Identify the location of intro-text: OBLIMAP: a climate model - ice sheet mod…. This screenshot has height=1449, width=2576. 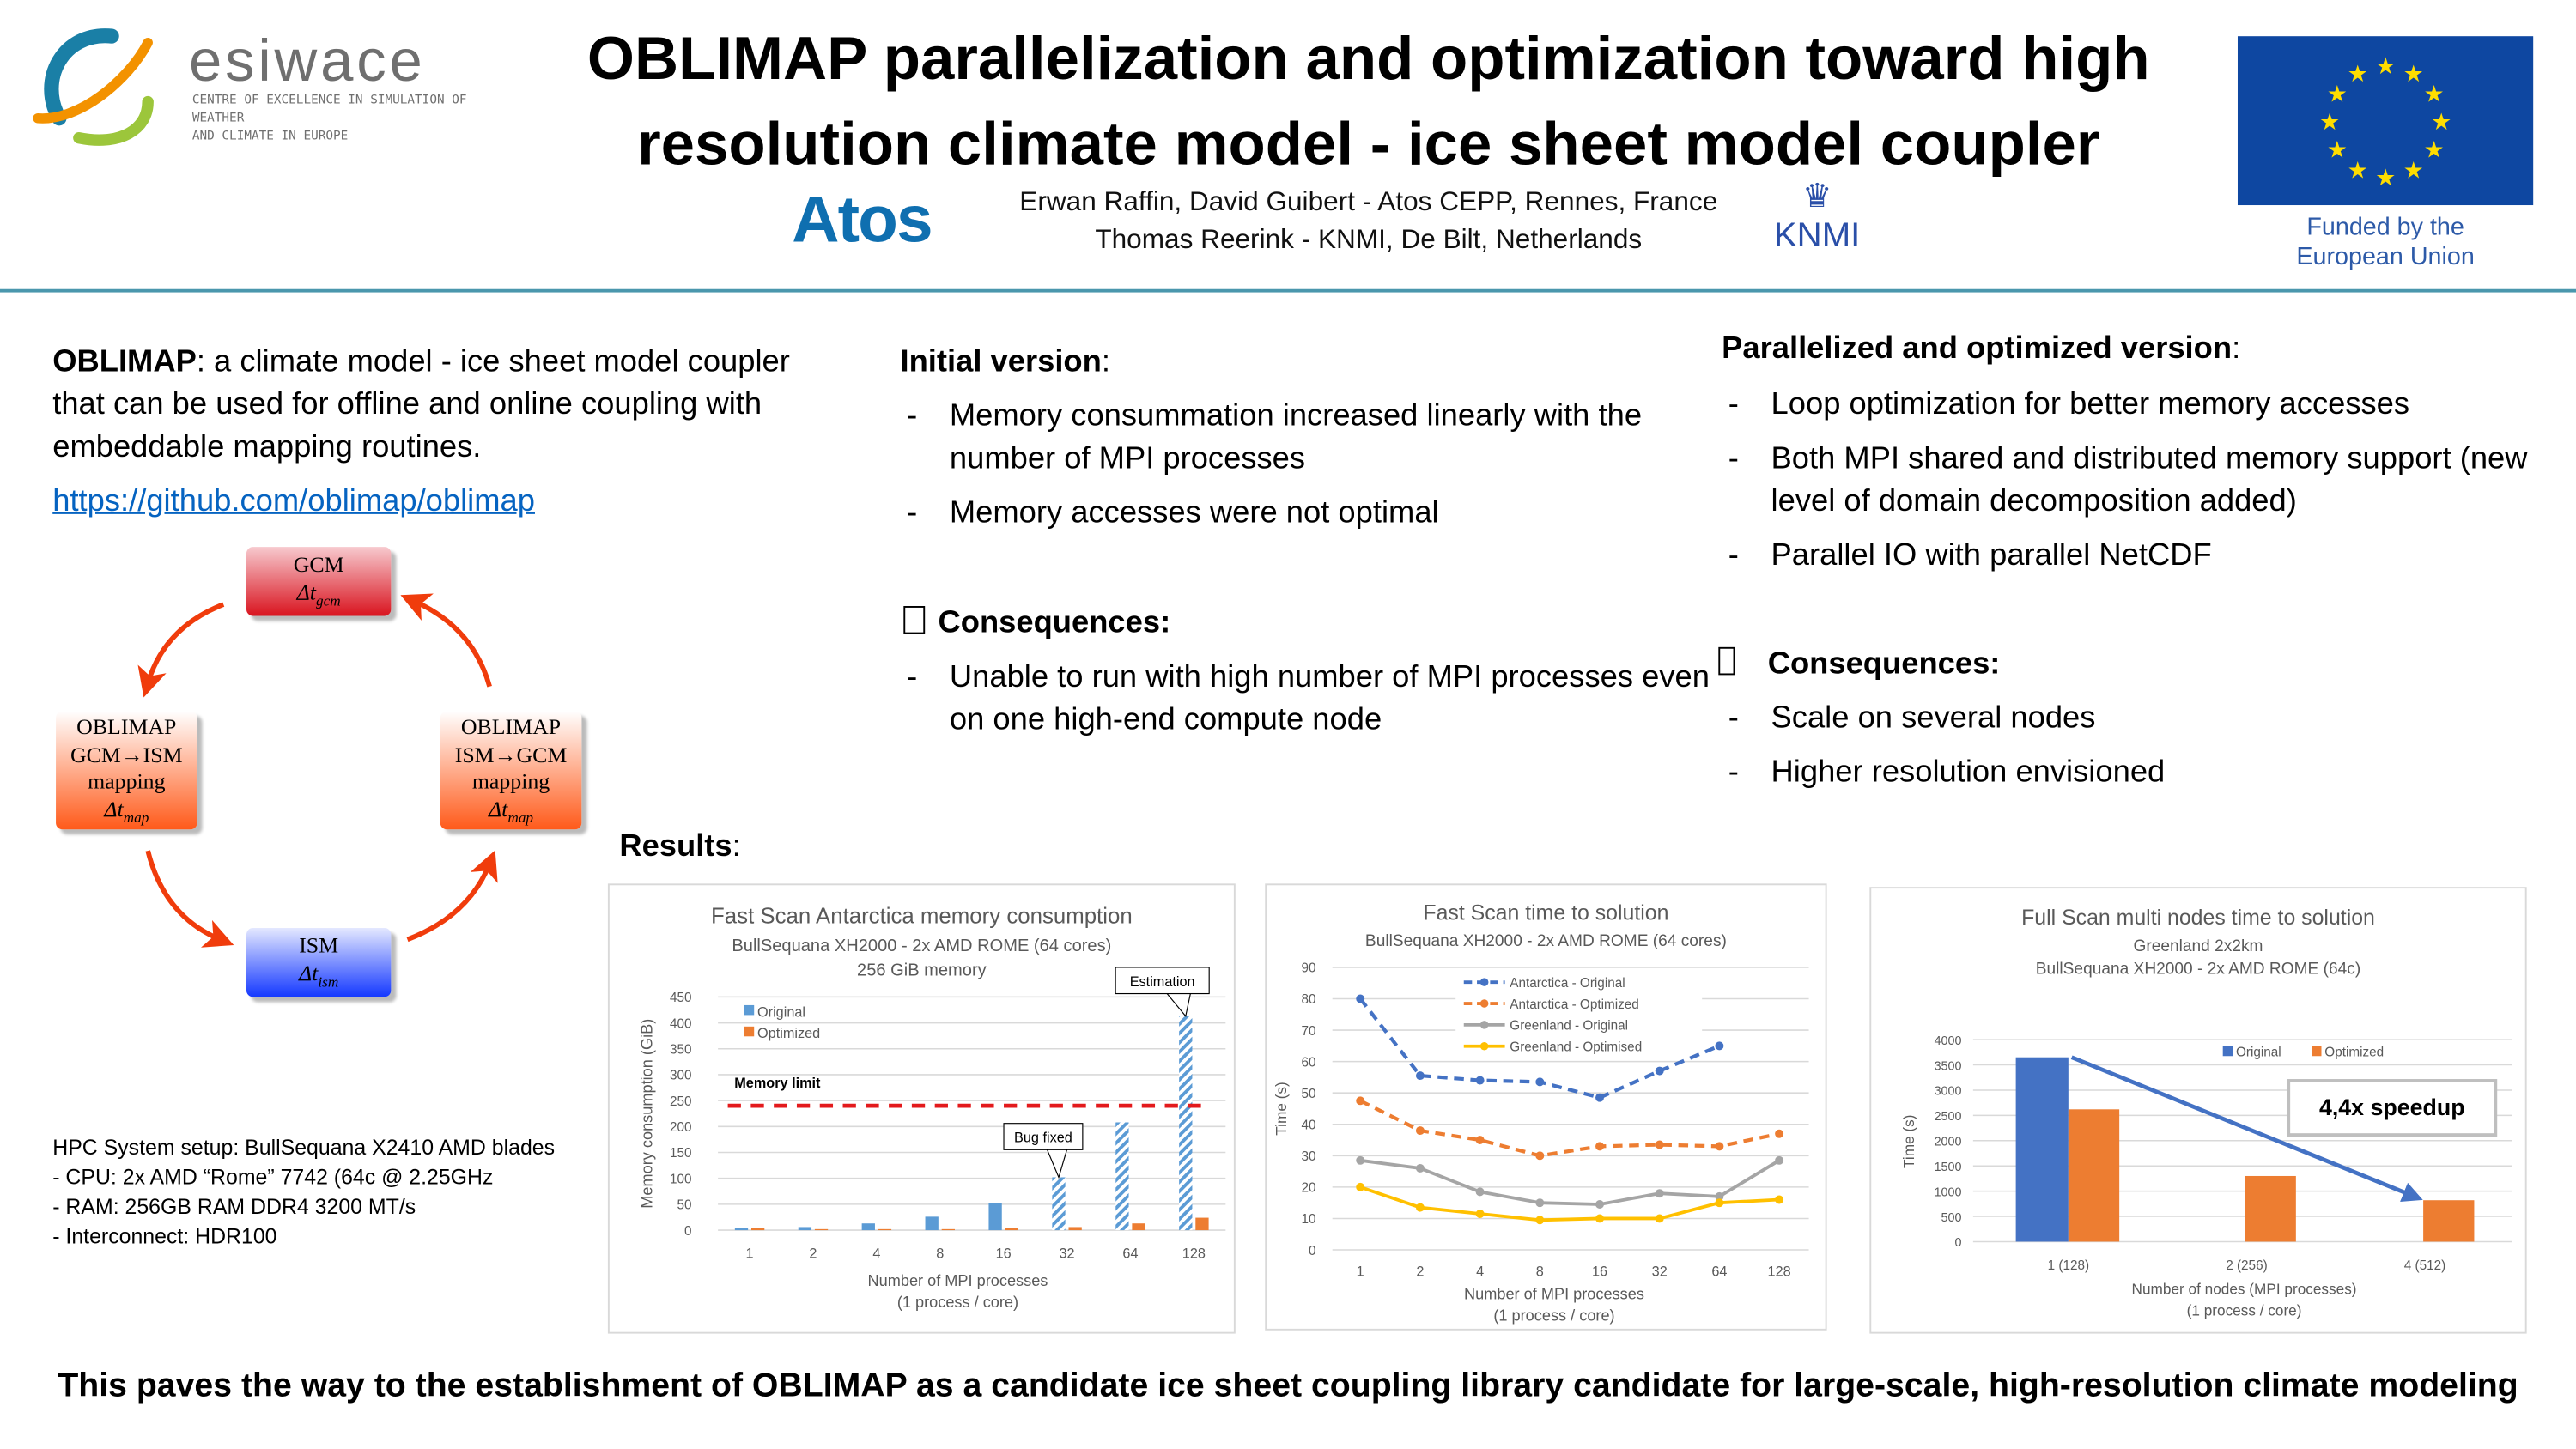
(421, 404).